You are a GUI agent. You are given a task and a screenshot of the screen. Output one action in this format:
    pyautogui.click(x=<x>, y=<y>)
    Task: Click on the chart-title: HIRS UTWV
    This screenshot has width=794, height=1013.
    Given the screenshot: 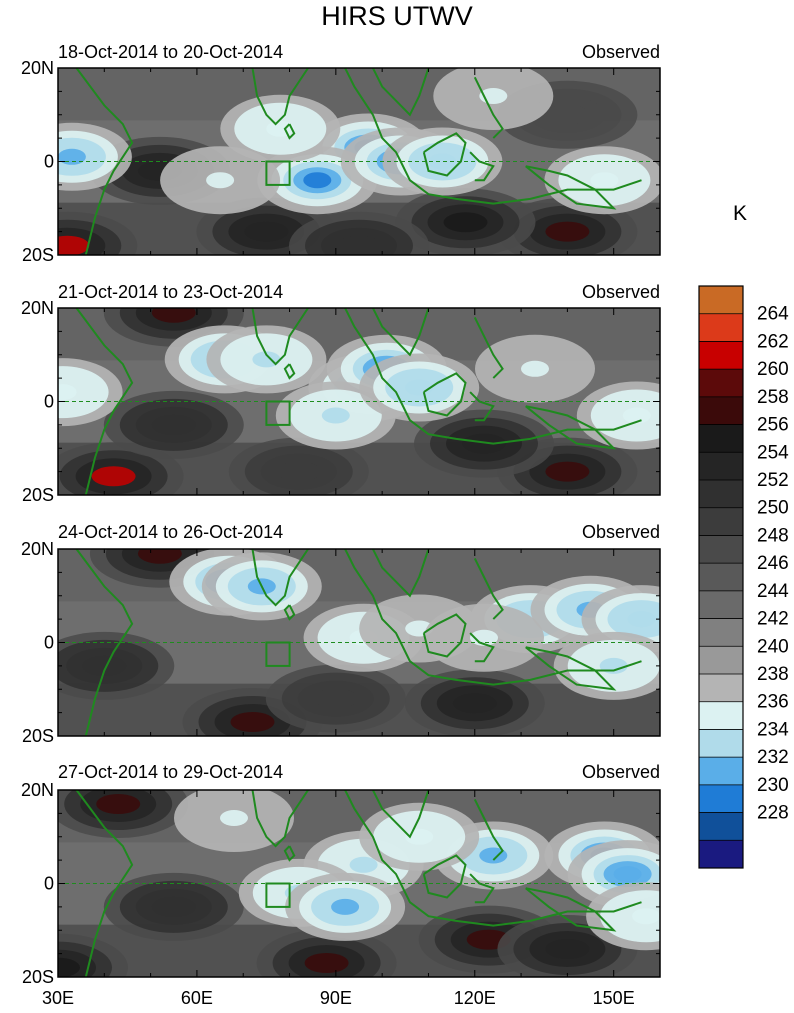 What is the action you would take?
    pyautogui.click(x=397, y=16)
    